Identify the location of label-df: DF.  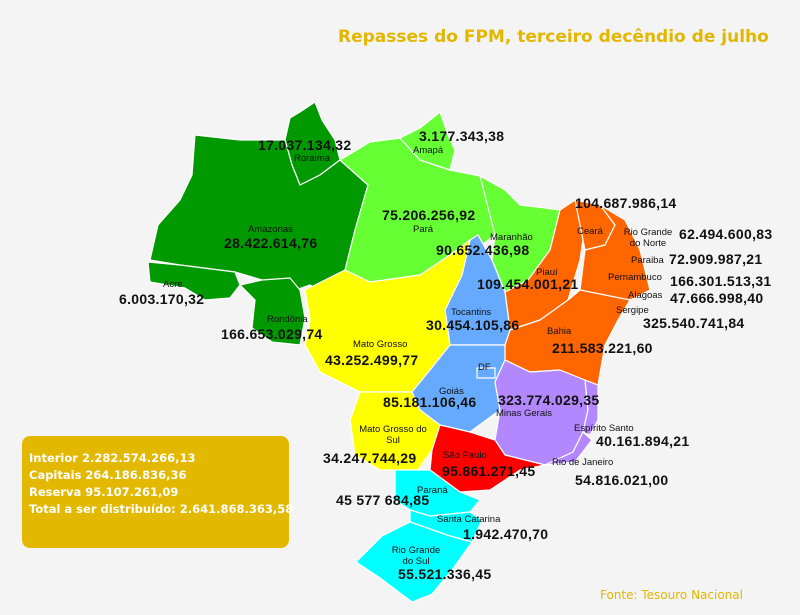
(484, 367).